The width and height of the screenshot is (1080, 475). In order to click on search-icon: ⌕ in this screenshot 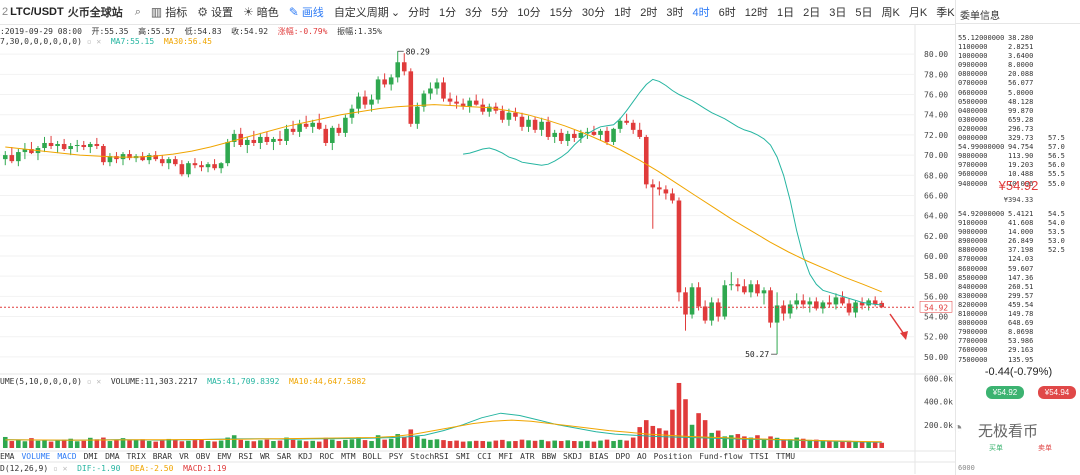, I will do `click(137, 11)`.